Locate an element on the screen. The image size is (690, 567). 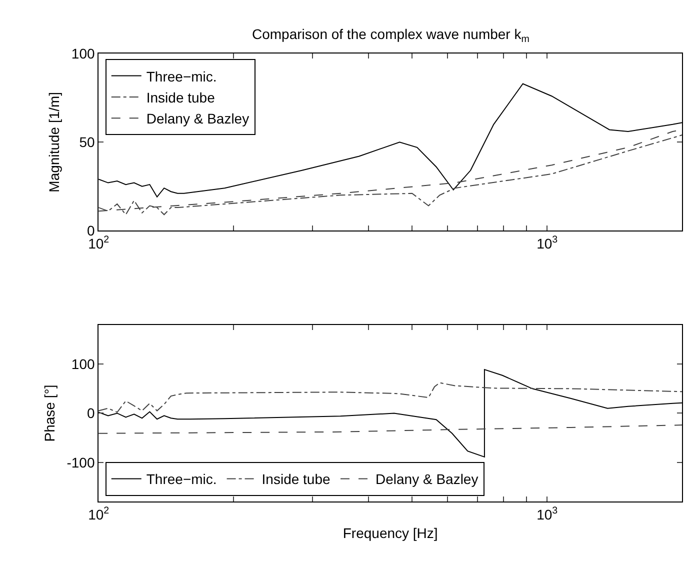
y-tick-label: -100 is located at coordinates (80, 462).